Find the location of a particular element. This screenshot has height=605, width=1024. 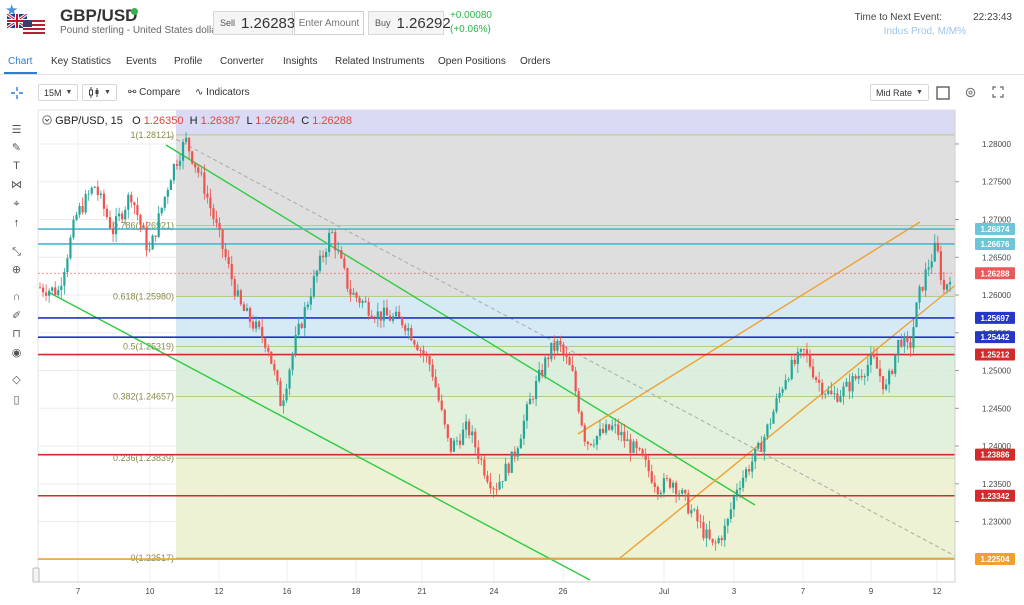

chart-type-select: ▼ is located at coordinates (99, 92).